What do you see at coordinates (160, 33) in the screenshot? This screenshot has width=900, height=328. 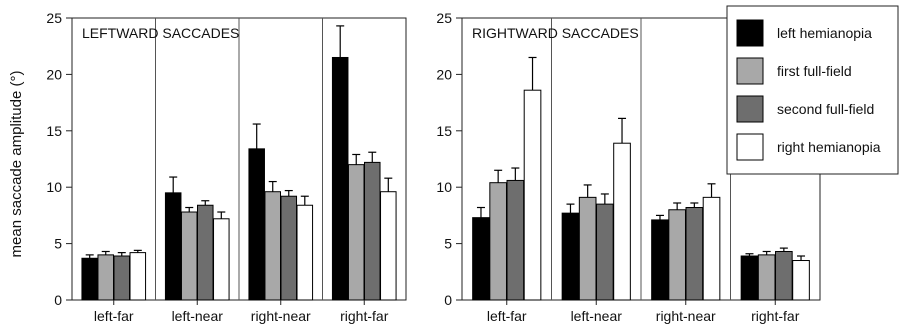 I see `panel-title: LEFTWARD SACCADES` at bounding box center [160, 33].